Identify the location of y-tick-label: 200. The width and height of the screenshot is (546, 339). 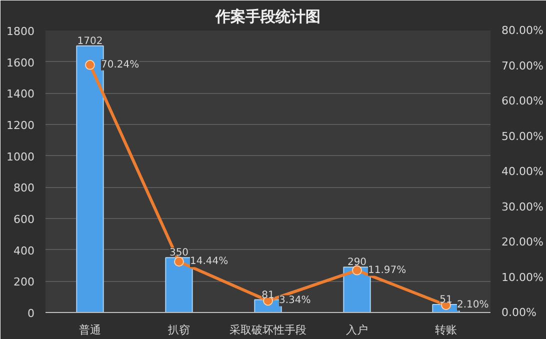
(24, 282).